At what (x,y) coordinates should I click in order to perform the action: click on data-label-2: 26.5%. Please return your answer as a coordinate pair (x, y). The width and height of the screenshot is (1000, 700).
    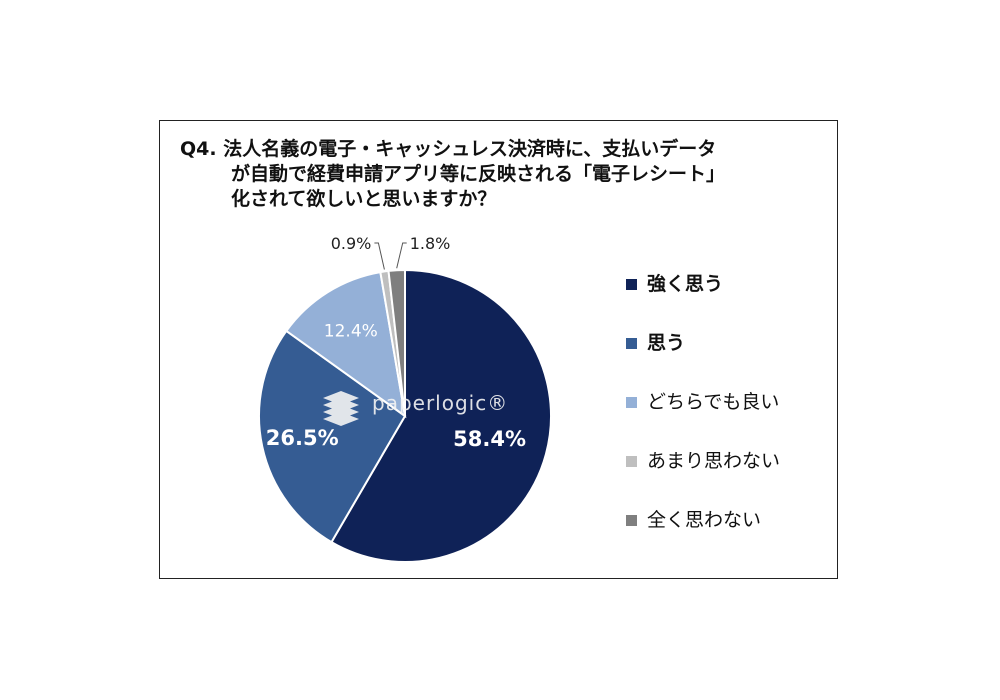
    Looking at the image, I should click on (302, 438).